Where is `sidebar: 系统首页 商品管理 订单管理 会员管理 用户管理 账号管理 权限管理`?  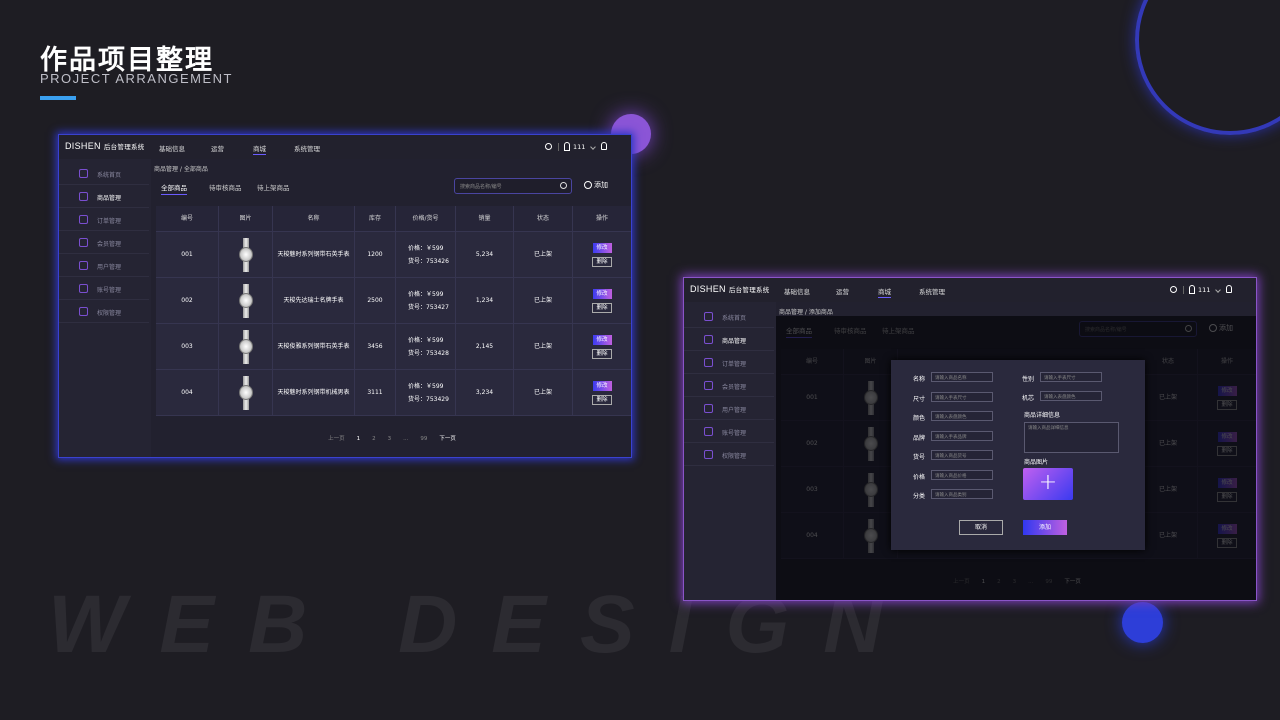
sidebar: 系统首页 商品管理 订单管理 会员管理 用户管理 账号管理 权限管理 is located at coordinates (729, 451).